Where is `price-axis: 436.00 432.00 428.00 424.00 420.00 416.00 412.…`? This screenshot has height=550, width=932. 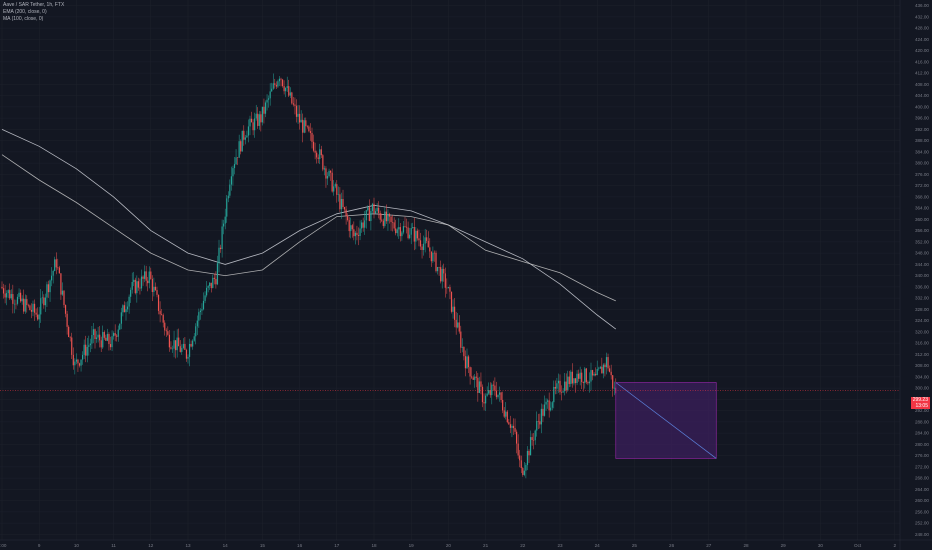 price-axis: 436.00 432.00 428.00 424.00 420.00 416.00 412.… is located at coordinates (914, 275).